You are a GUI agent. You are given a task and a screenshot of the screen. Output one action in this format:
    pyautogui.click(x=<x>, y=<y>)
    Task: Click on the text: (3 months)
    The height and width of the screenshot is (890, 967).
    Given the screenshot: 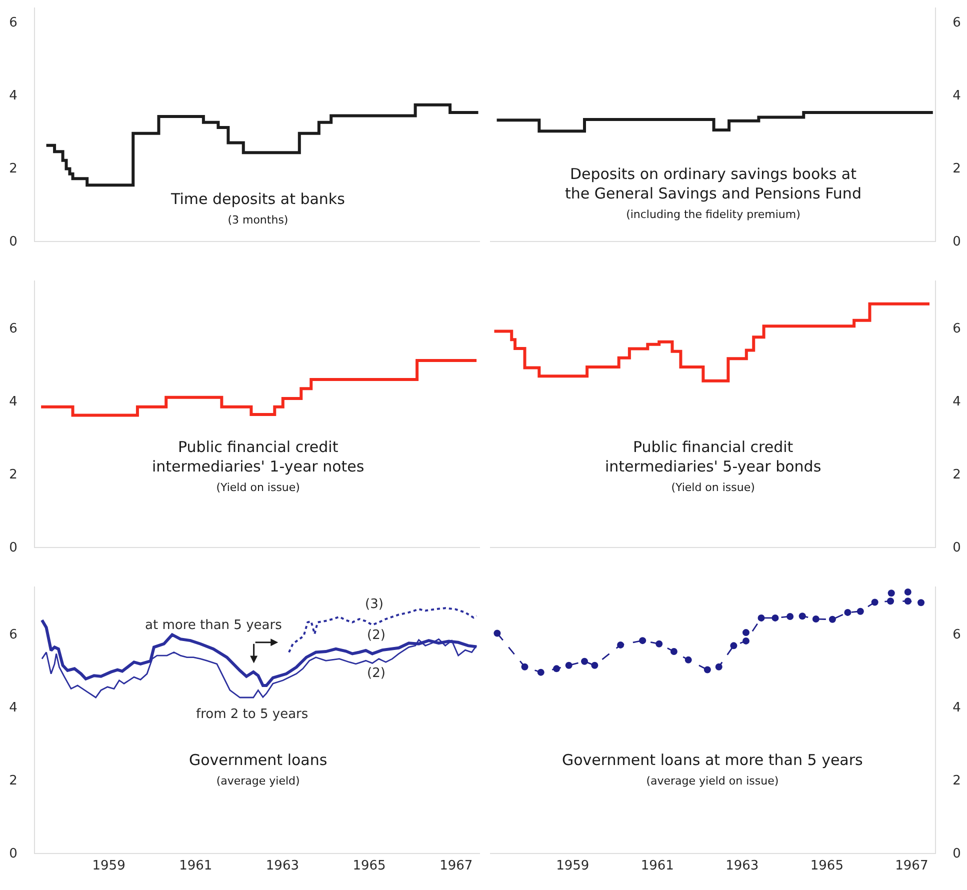 What is the action you would take?
    pyautogui.click(x=258, y=220)
    